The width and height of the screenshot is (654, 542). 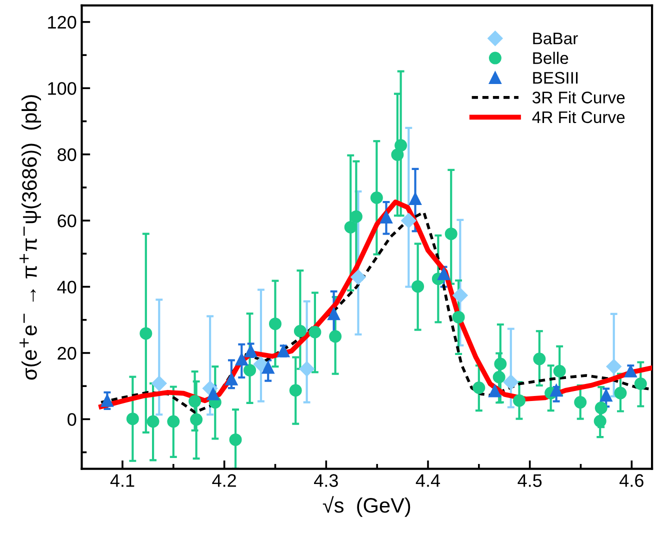 I want to click on legend-label: 4R Fit Curve, so click(x=578, y=117).